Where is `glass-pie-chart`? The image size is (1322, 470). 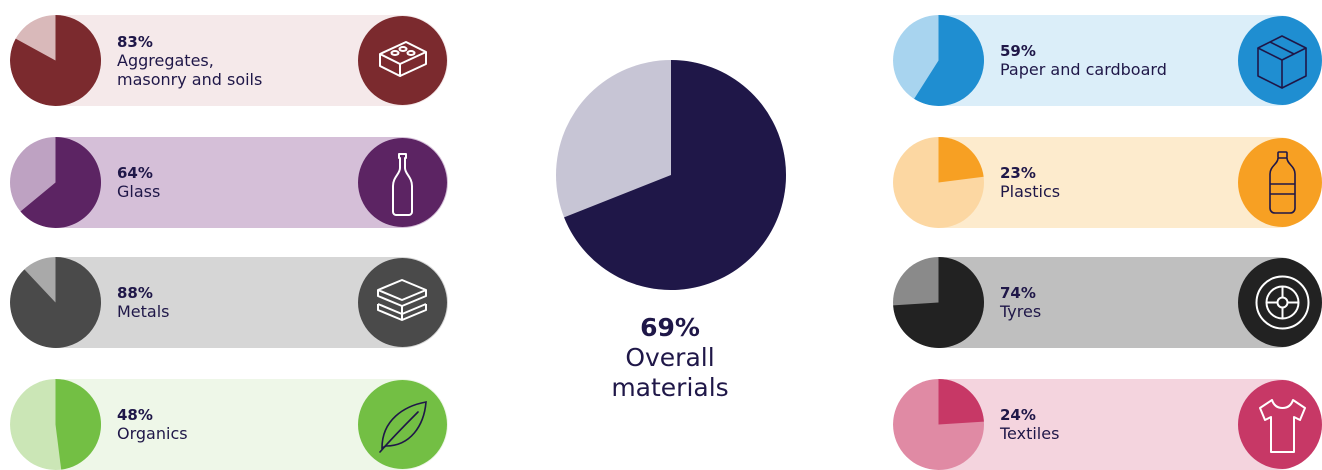
glass-pie-chart is located at coordinates (55, 182).